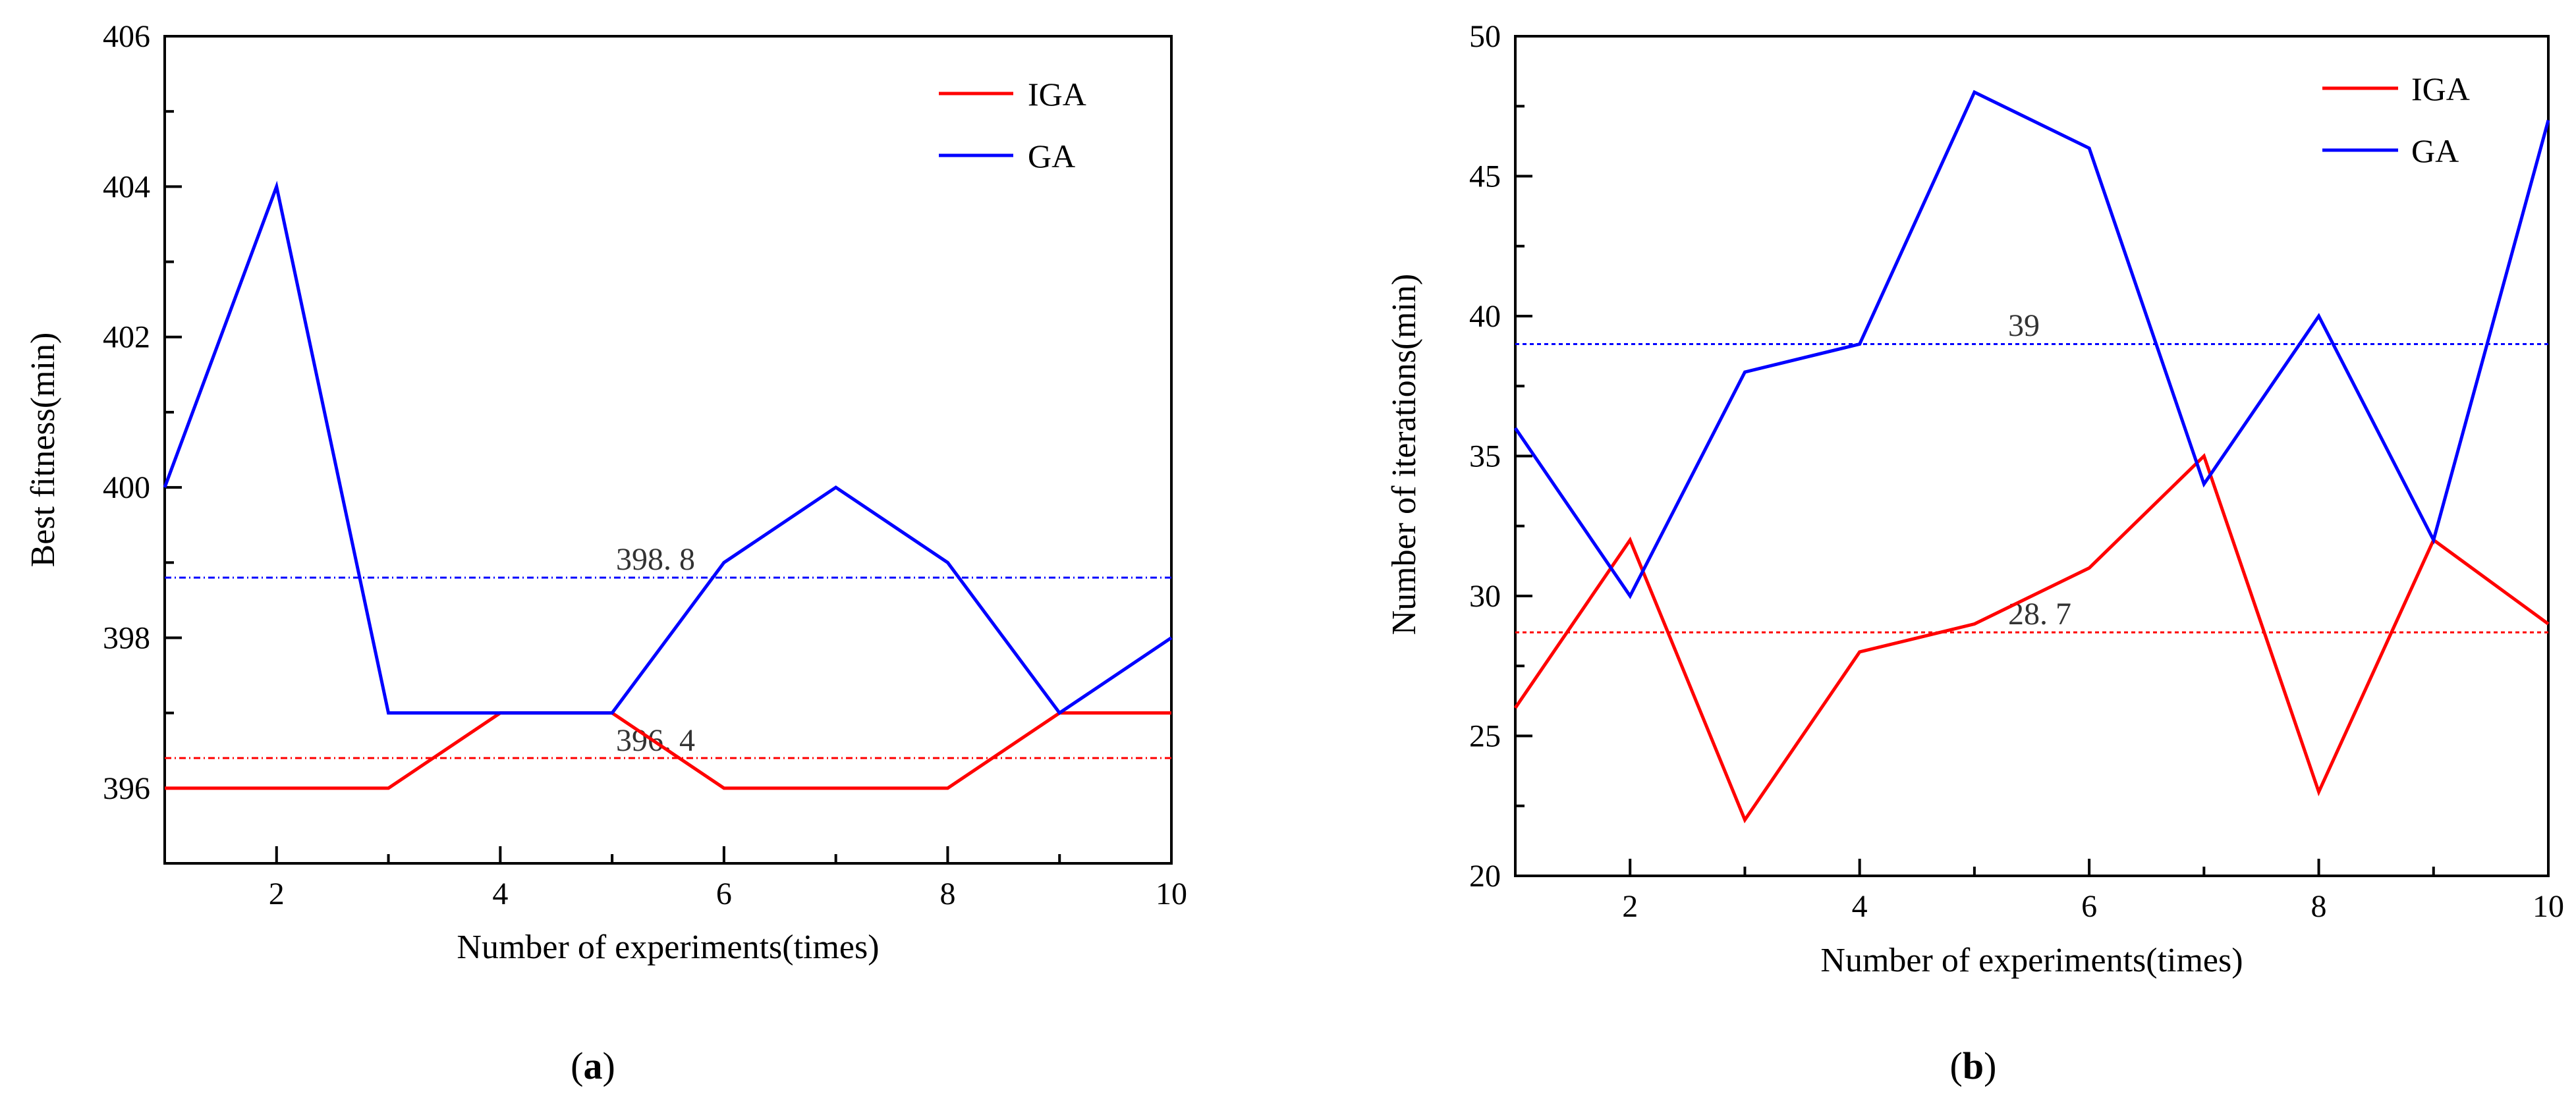  Describe the element at coordinates (2024, 326) in the screenshot. I see `ref-label-ga: 39` at that location.